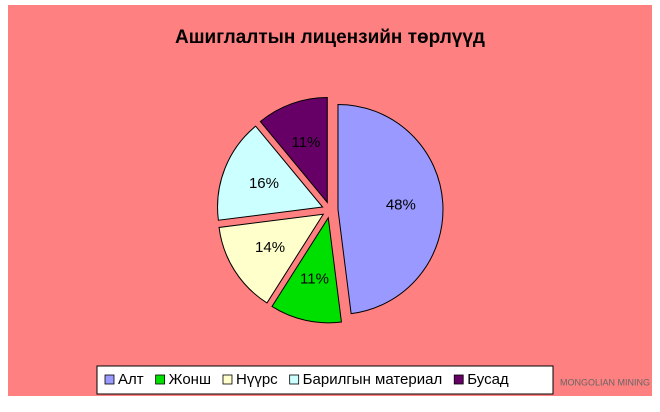 The width and height of the screenshot is (660, 412). Describe the element at coordinates (190, 379) in the screenshot. I see `legend-label: Жонш` at that location.